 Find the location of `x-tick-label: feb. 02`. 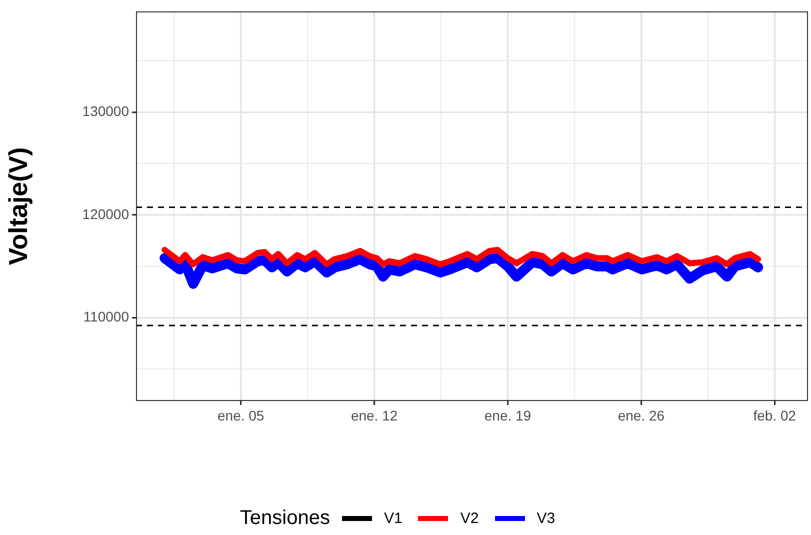

x-tick-label: feb. 02 is located at coordinates (774, 415).